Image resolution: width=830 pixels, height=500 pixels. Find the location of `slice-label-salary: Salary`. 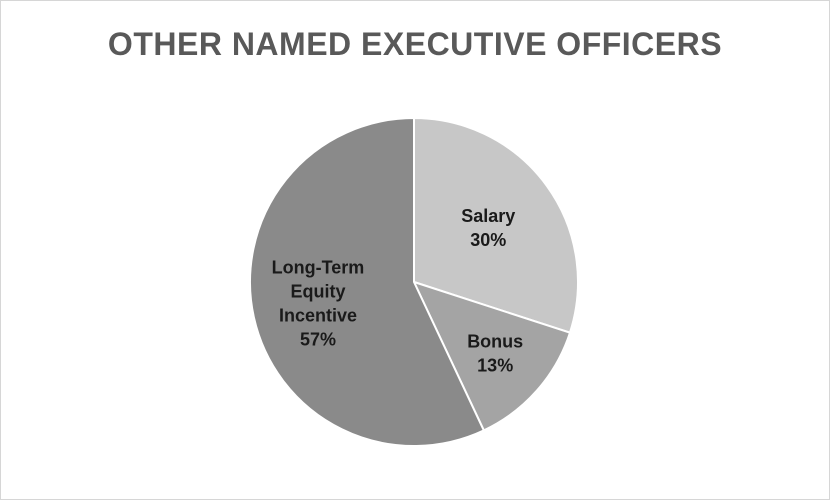

slice-label-salary: Salary is located at coordinates (488, 216).